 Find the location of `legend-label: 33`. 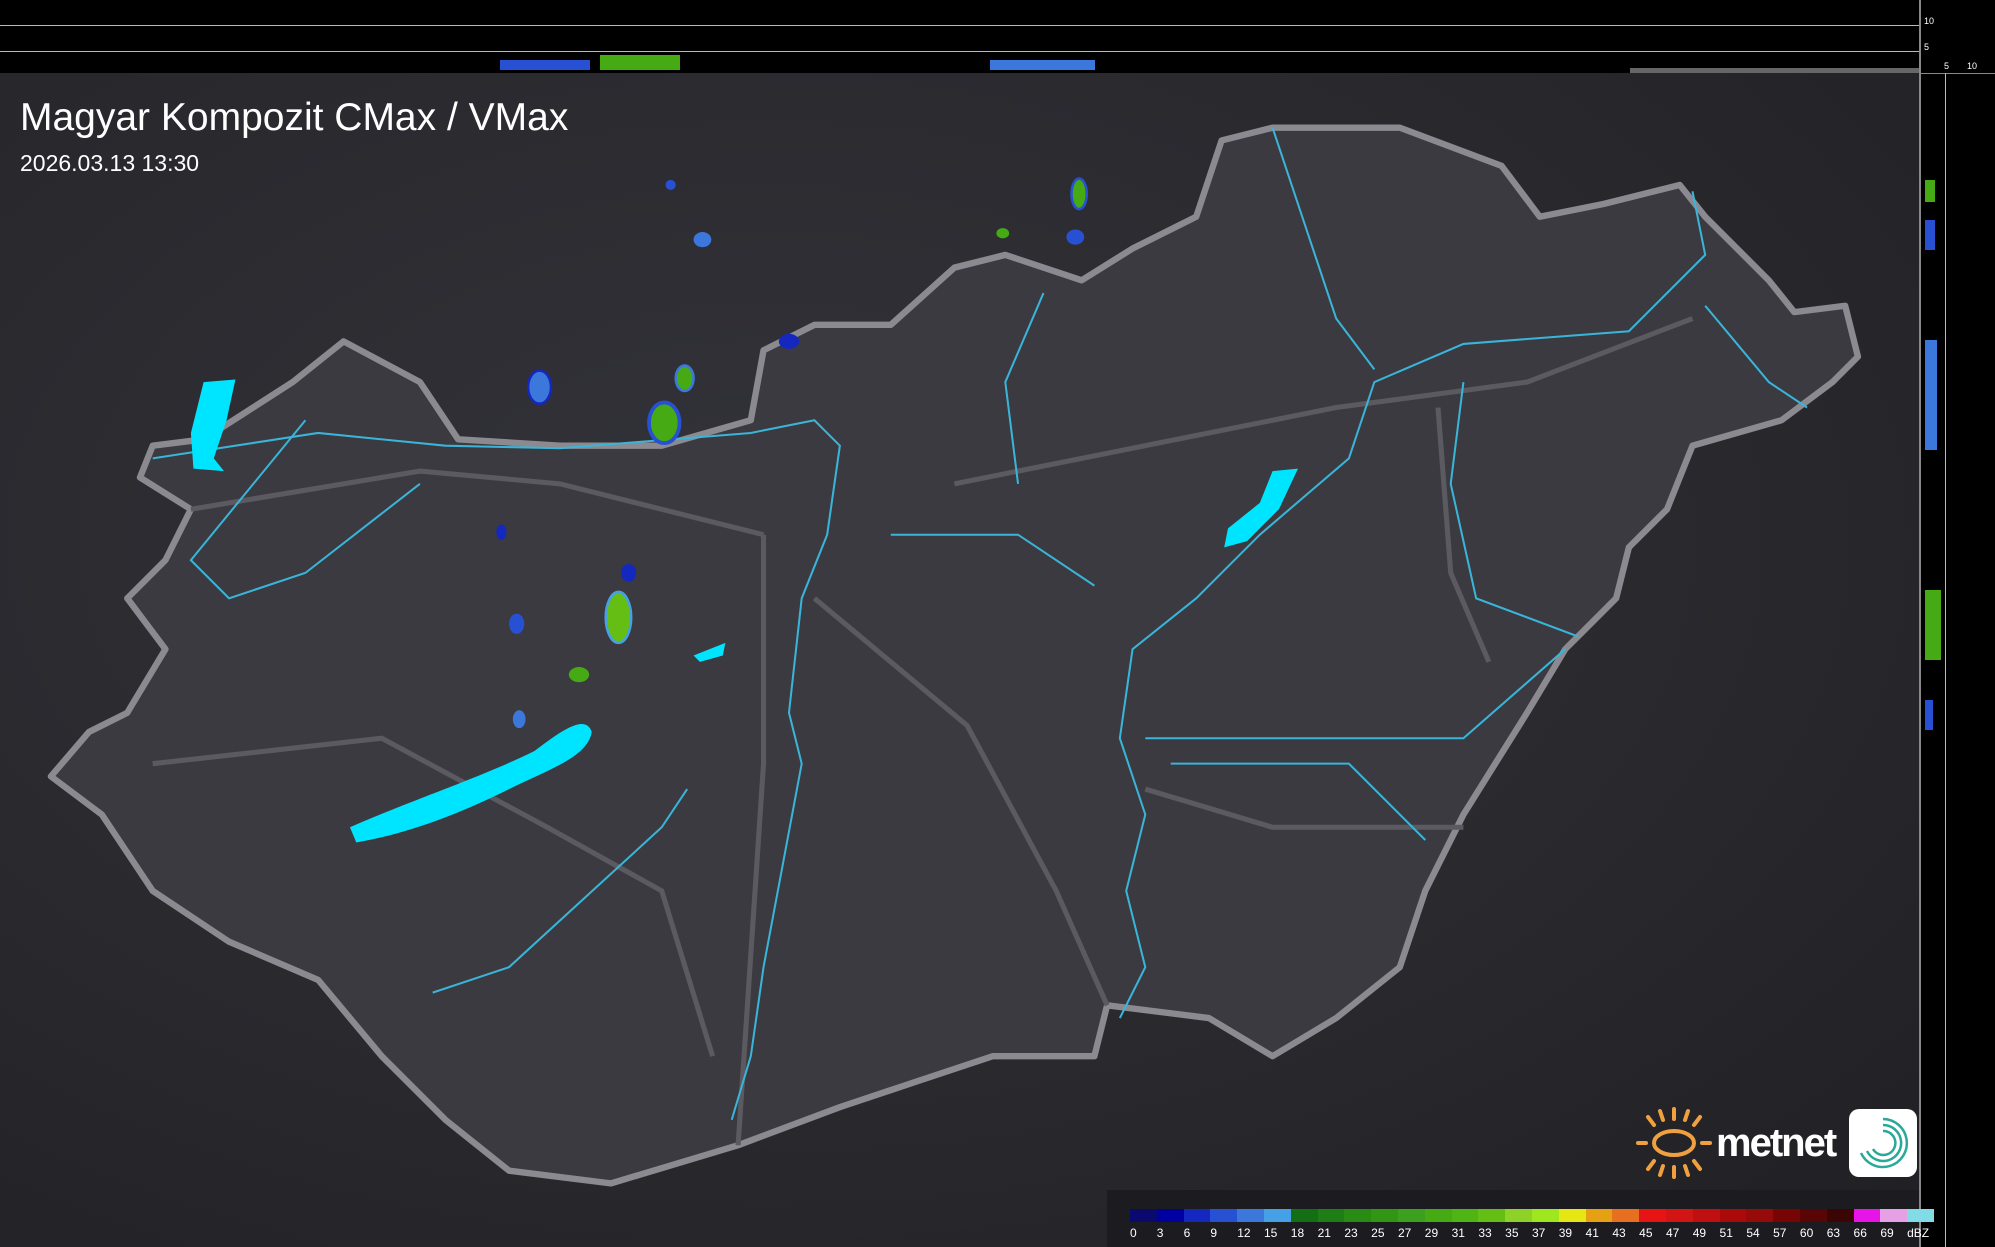

legend-label: 33 is located at coordinates (1485, 1233).